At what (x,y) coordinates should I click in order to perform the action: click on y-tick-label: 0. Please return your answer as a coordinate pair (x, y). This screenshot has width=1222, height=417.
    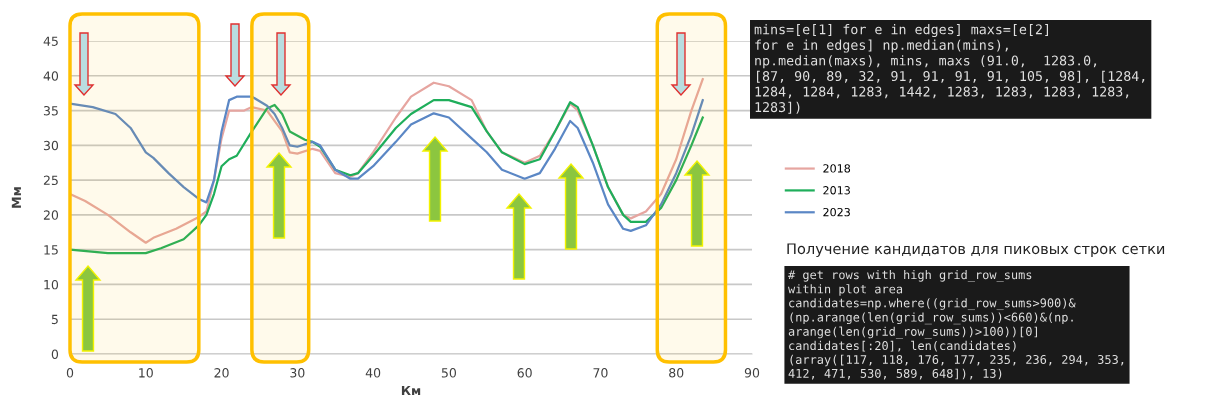
    Looking at the image, I should click on (55, 354).